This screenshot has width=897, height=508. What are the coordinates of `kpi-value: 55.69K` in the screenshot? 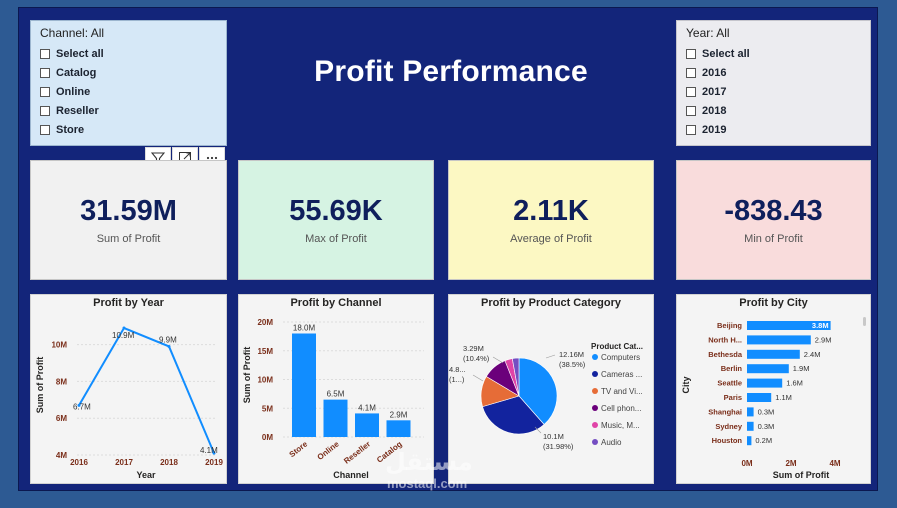 It's located at (336, 211).